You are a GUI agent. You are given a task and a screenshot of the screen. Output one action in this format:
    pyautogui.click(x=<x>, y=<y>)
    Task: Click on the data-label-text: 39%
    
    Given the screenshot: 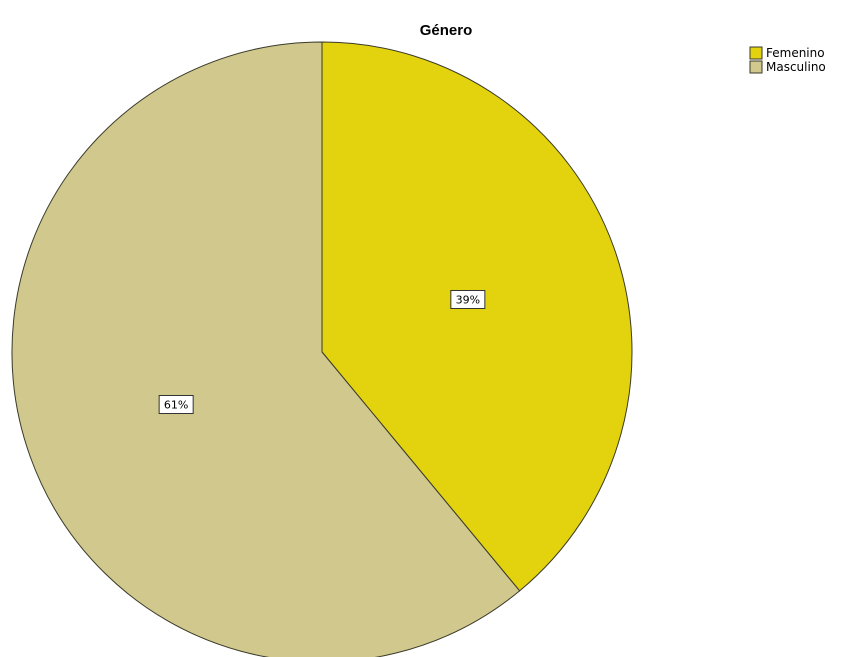 What is the action you would take?
    pyautogui.click(x=468, y=299)
    